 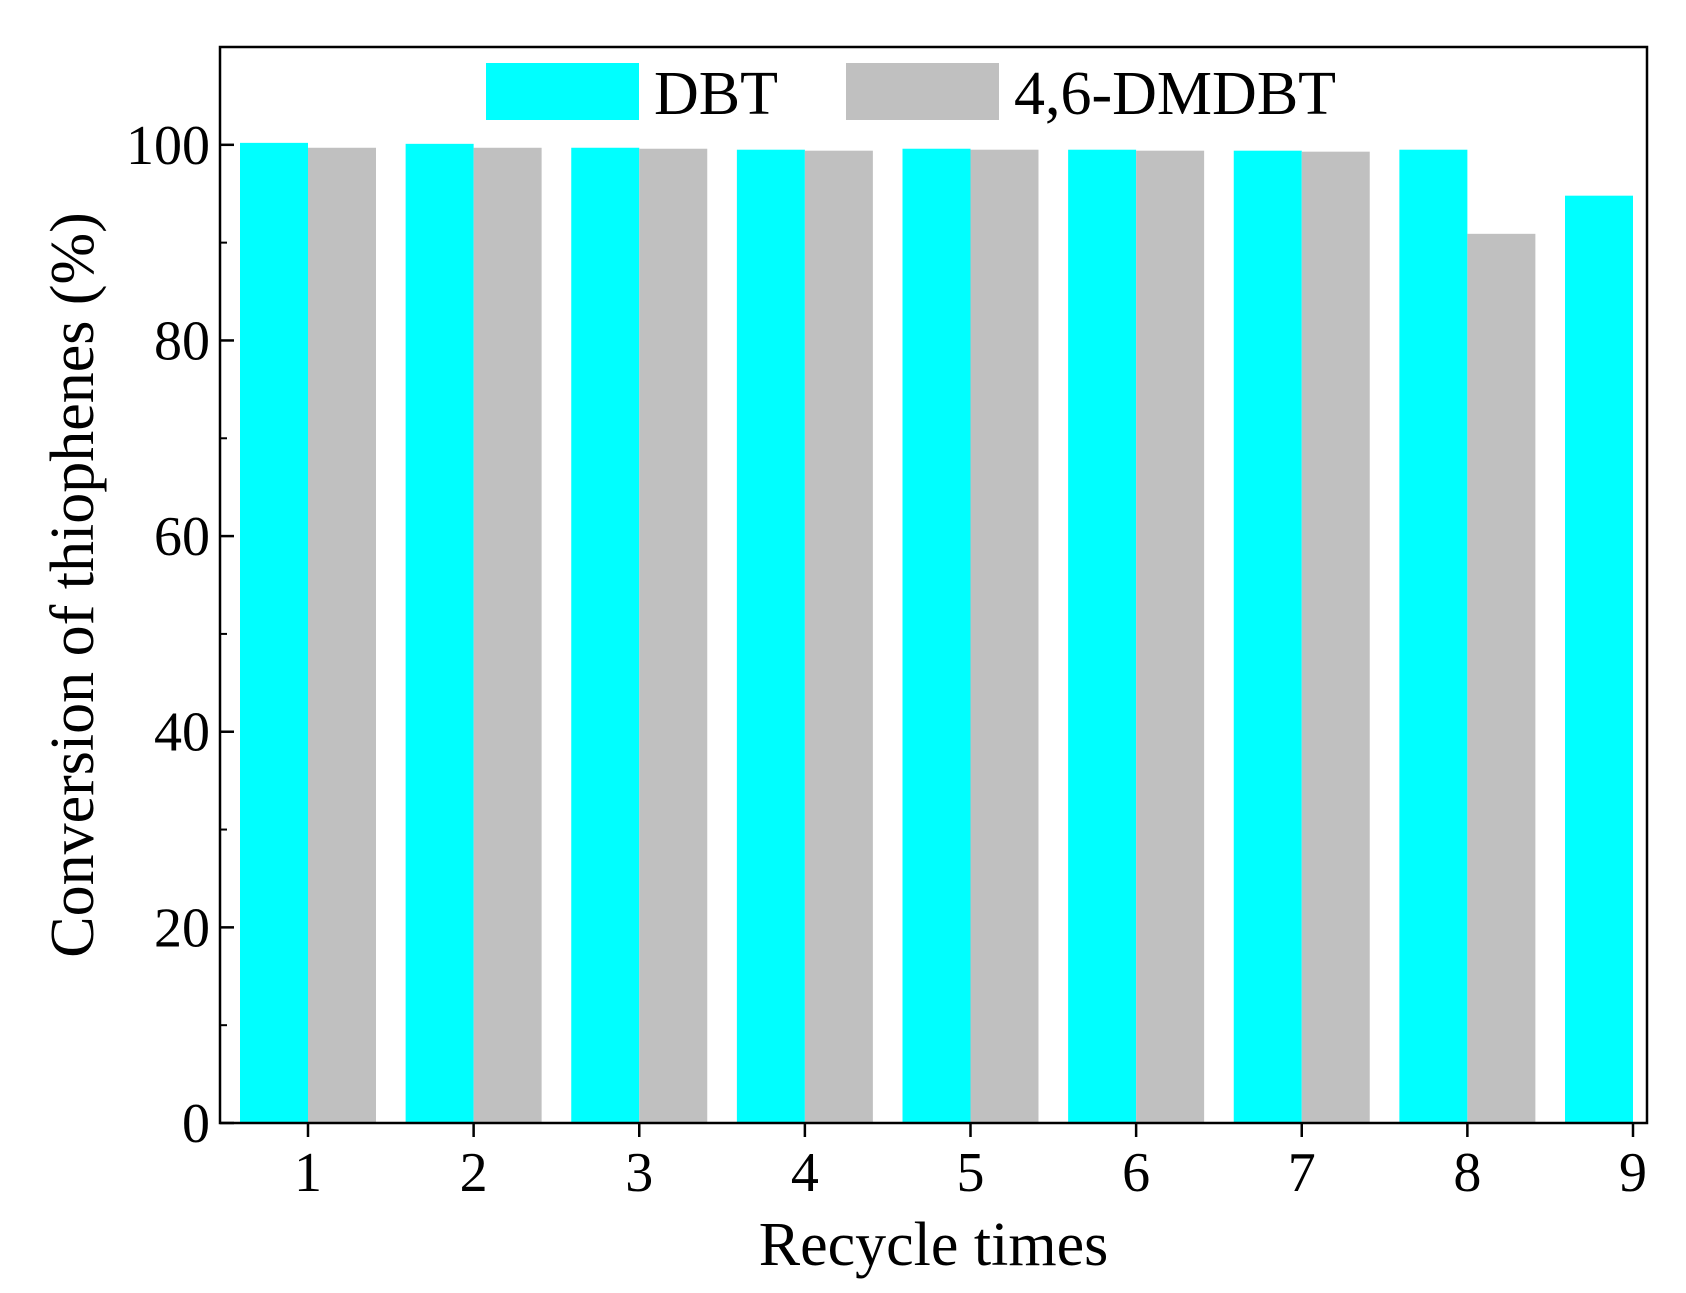 I want to click on bar-4,6-DMDBT-4, so click(x=838, y=637).